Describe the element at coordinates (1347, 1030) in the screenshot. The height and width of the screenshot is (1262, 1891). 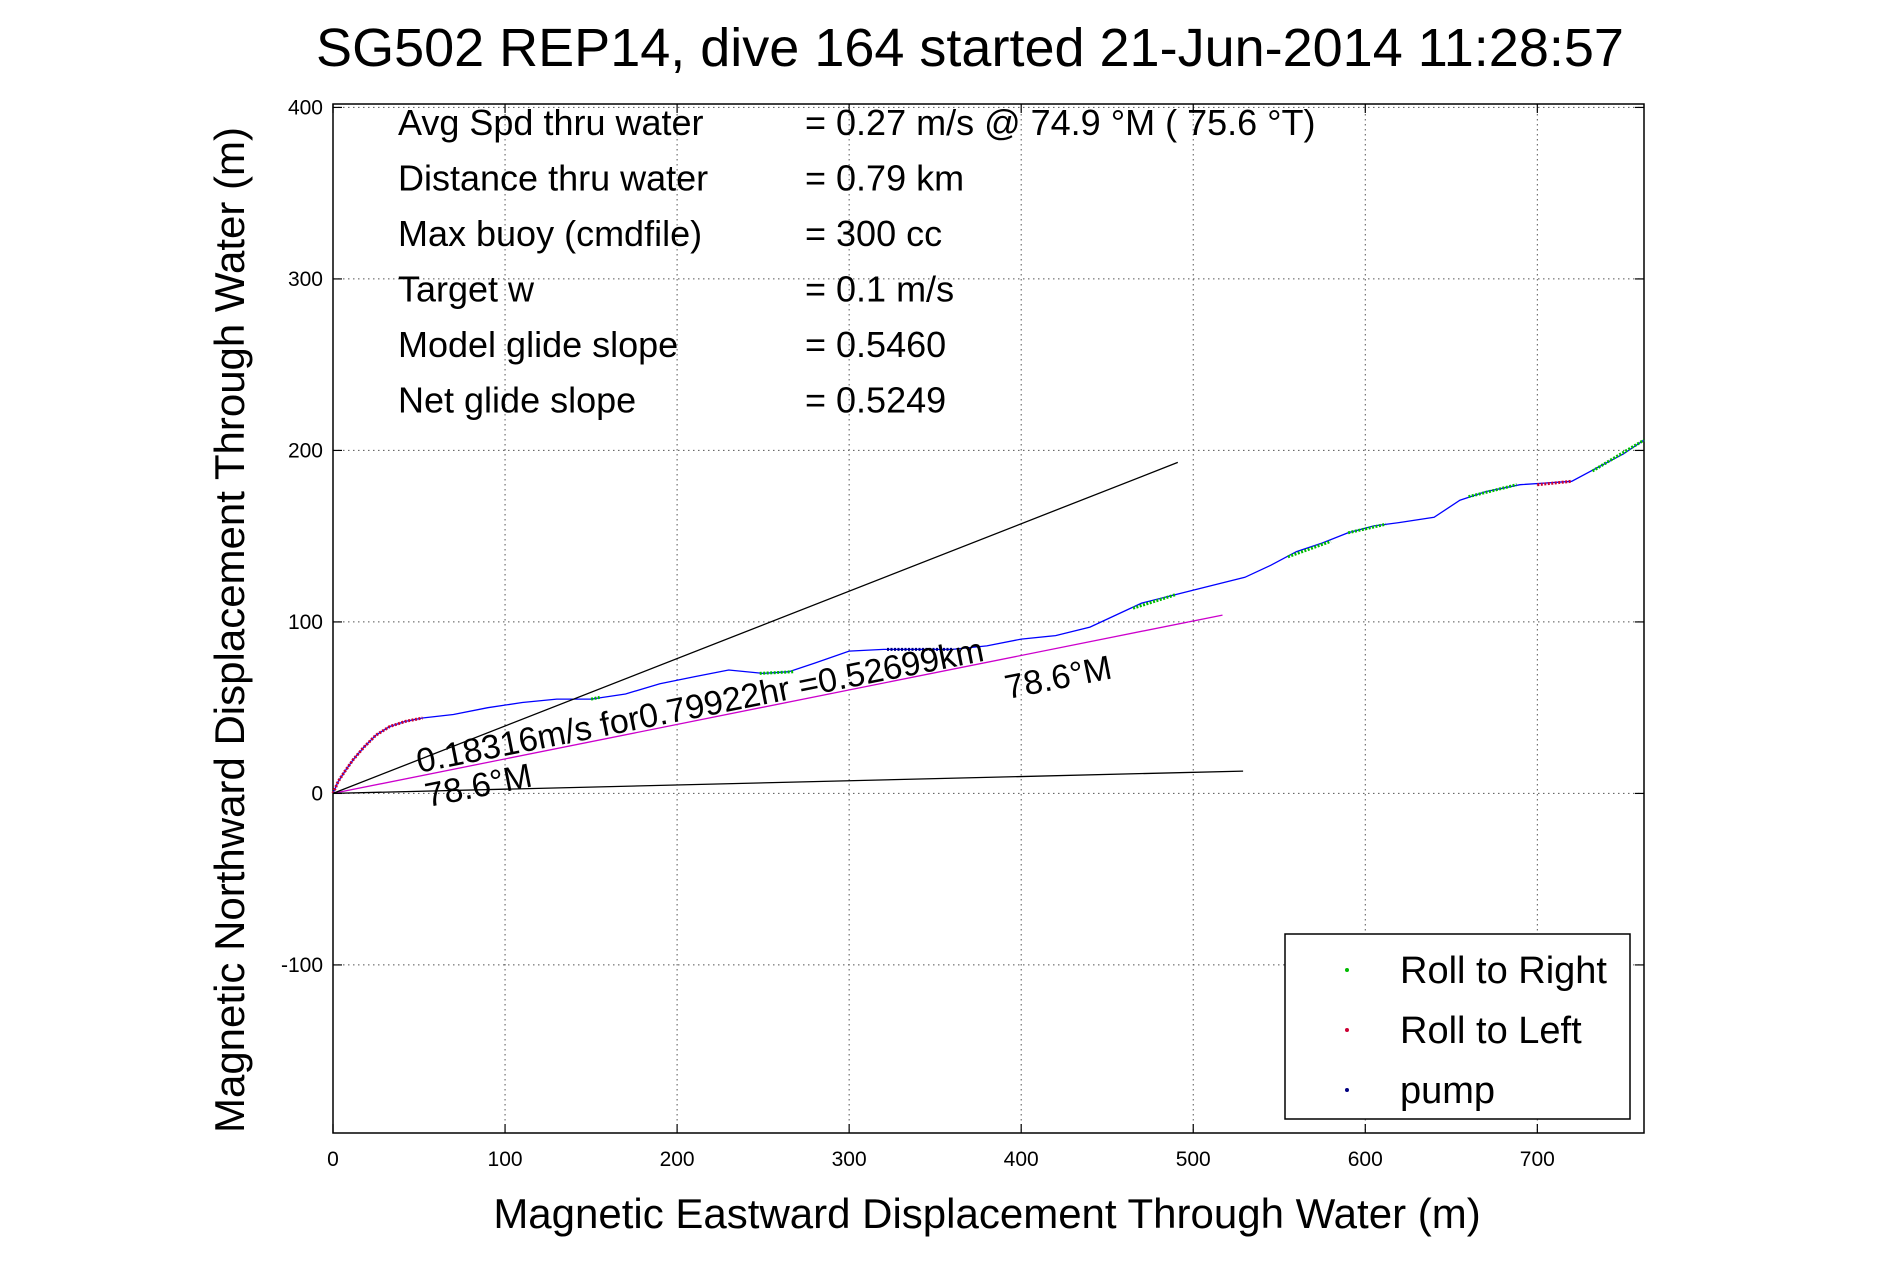
I see `legend-marker-roll-to-left` at that location.